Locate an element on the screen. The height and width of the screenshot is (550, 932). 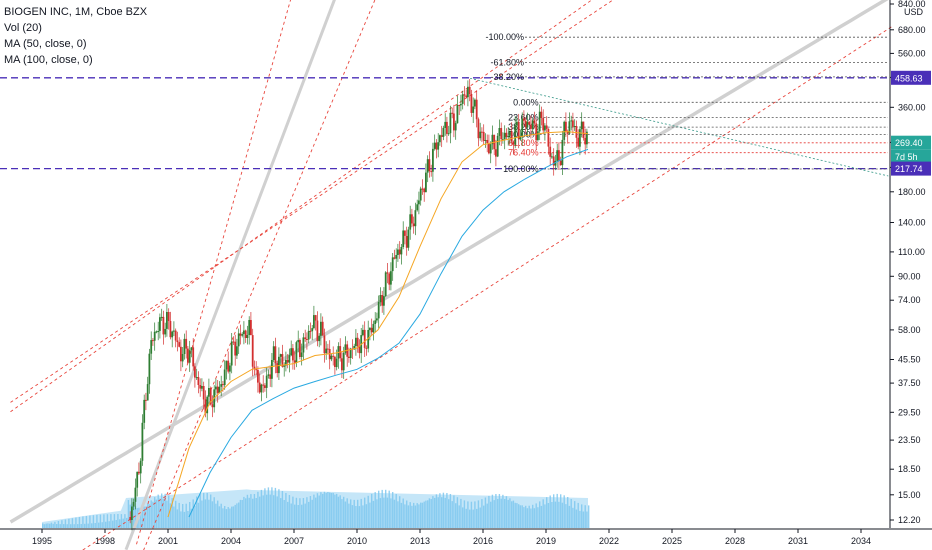
y-tick-label: 29.50 is located at coordinates (909, 412).